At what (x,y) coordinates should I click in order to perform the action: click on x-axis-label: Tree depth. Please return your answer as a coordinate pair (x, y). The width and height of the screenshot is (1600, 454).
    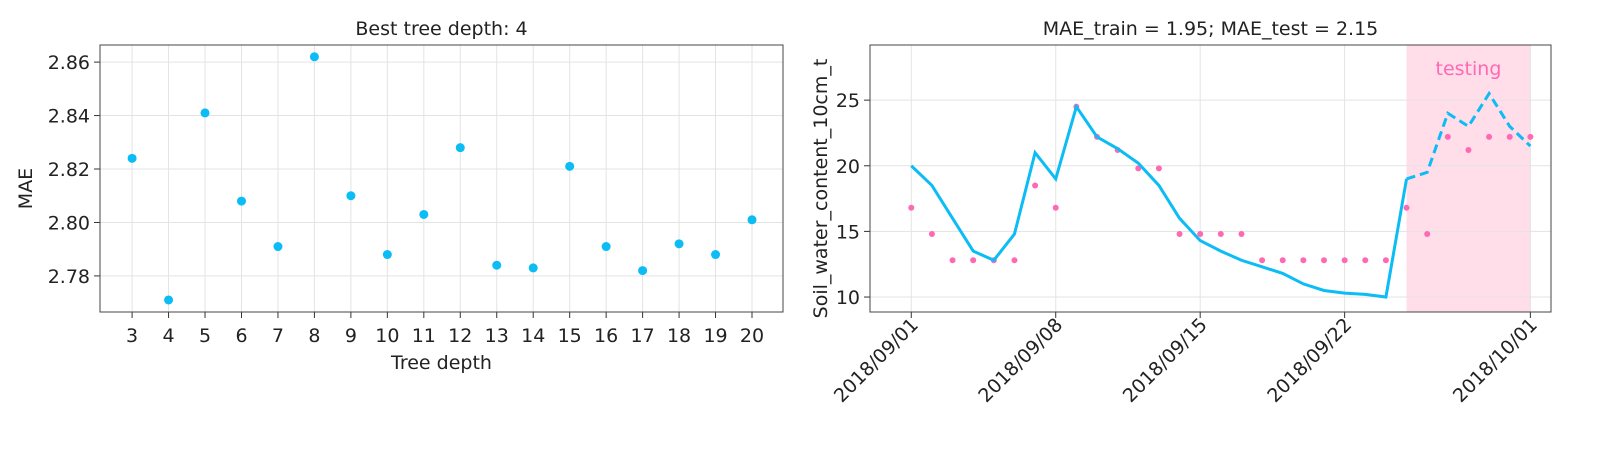
    Looking at the image, I should click on (441, 363).